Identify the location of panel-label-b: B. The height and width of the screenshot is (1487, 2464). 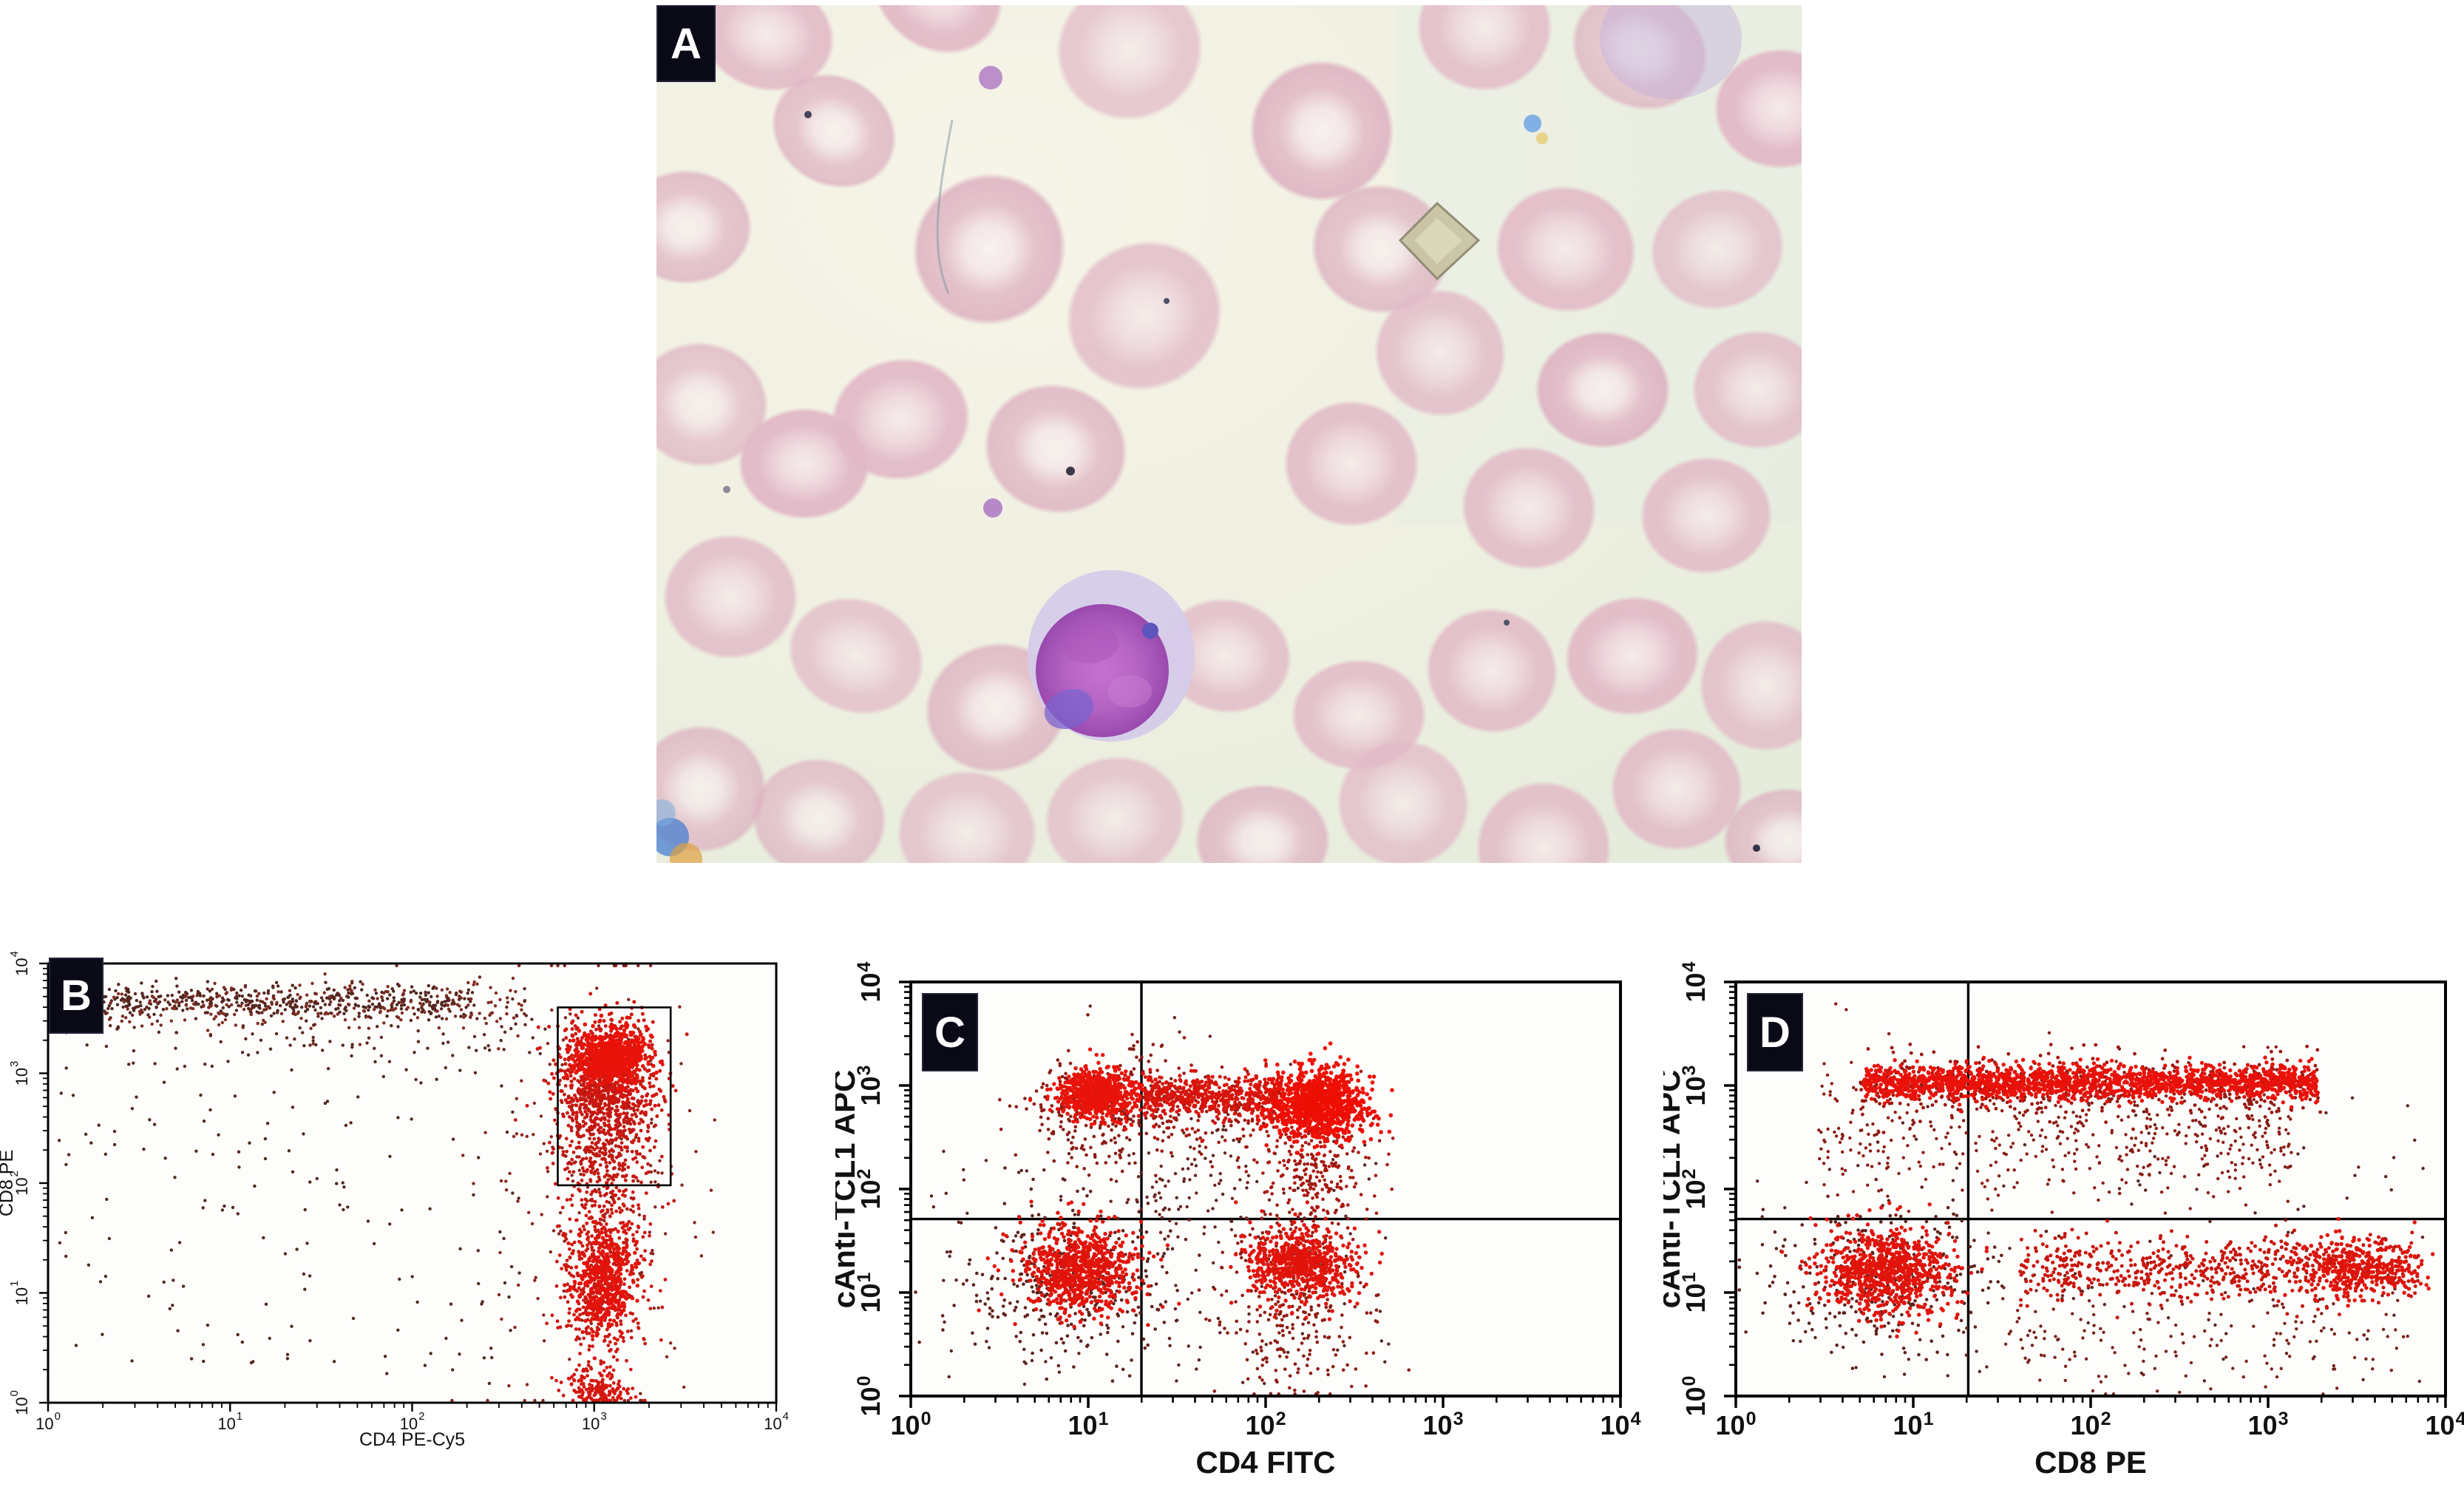
(76, 996).